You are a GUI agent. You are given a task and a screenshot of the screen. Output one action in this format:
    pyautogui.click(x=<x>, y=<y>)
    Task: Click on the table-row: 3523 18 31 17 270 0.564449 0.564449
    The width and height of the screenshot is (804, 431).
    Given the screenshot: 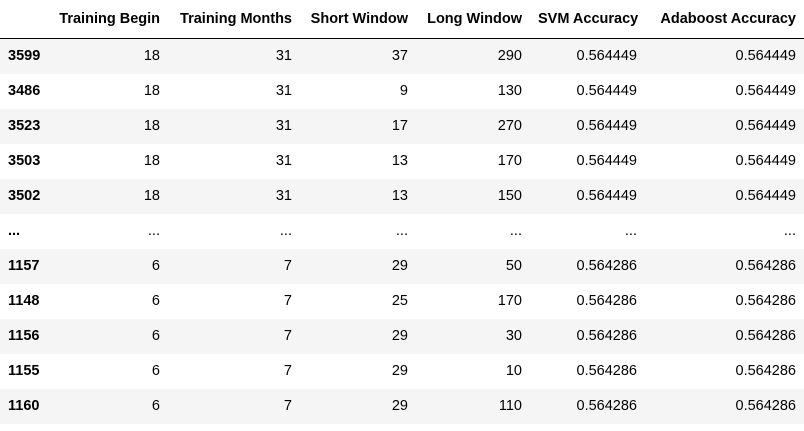 What is the action you would take?
    pyautogui.click(x=402, y=126)
    